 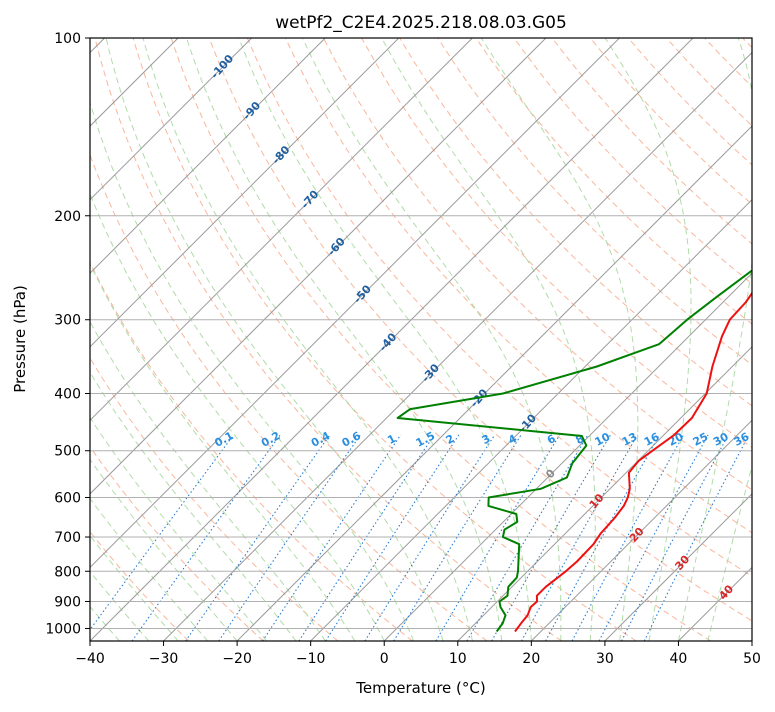 I want to click on isotherm-label: -100, so click(x=222, y=66).